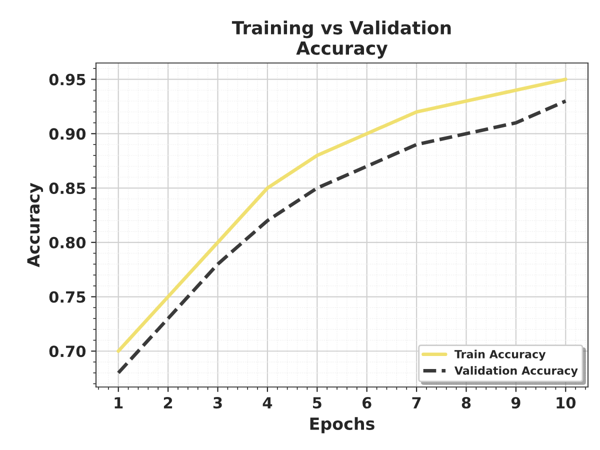 The image size is (600, 450). What do you see at coordinates (367, 403) in the screenshot?
I see `x-tick-label: 6` at bounding box center [367, 403].